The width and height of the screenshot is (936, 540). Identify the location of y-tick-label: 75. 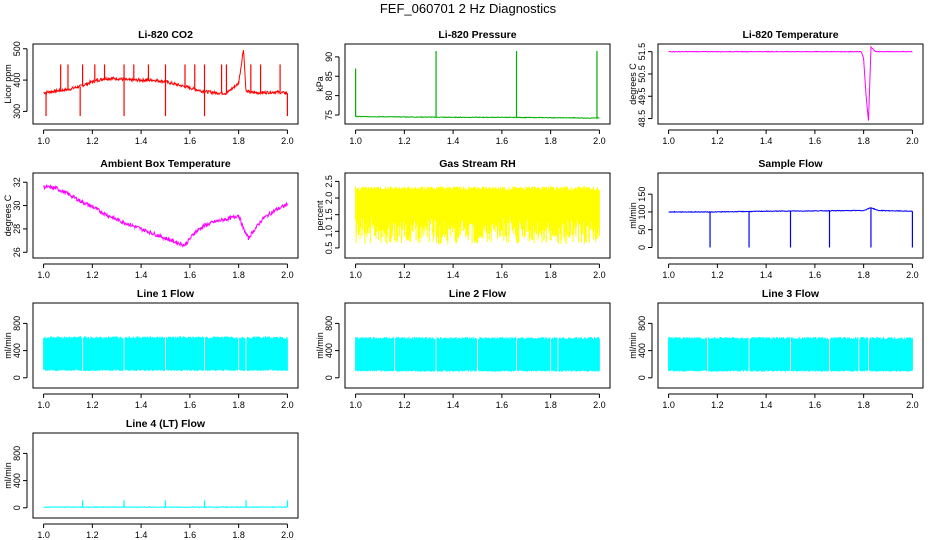
(329, 115).